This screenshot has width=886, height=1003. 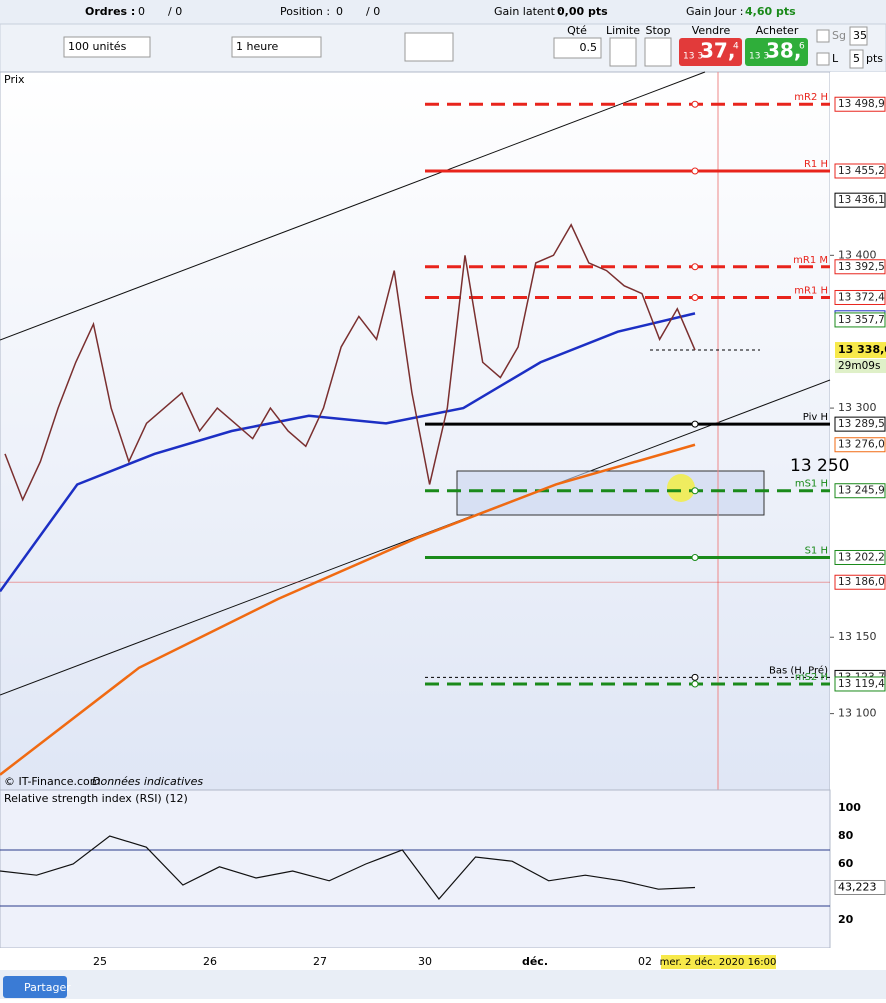 What do you see at coordinates (798, 670) in the screenshot?
I see `level-name: Bas (H, Pré)` at bounding box center [798, 670].